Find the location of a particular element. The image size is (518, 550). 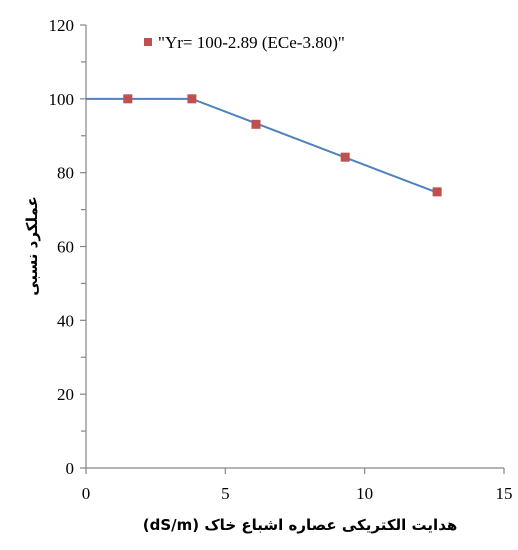

x-tick-label: 5 is located at coordinates (225, 493).